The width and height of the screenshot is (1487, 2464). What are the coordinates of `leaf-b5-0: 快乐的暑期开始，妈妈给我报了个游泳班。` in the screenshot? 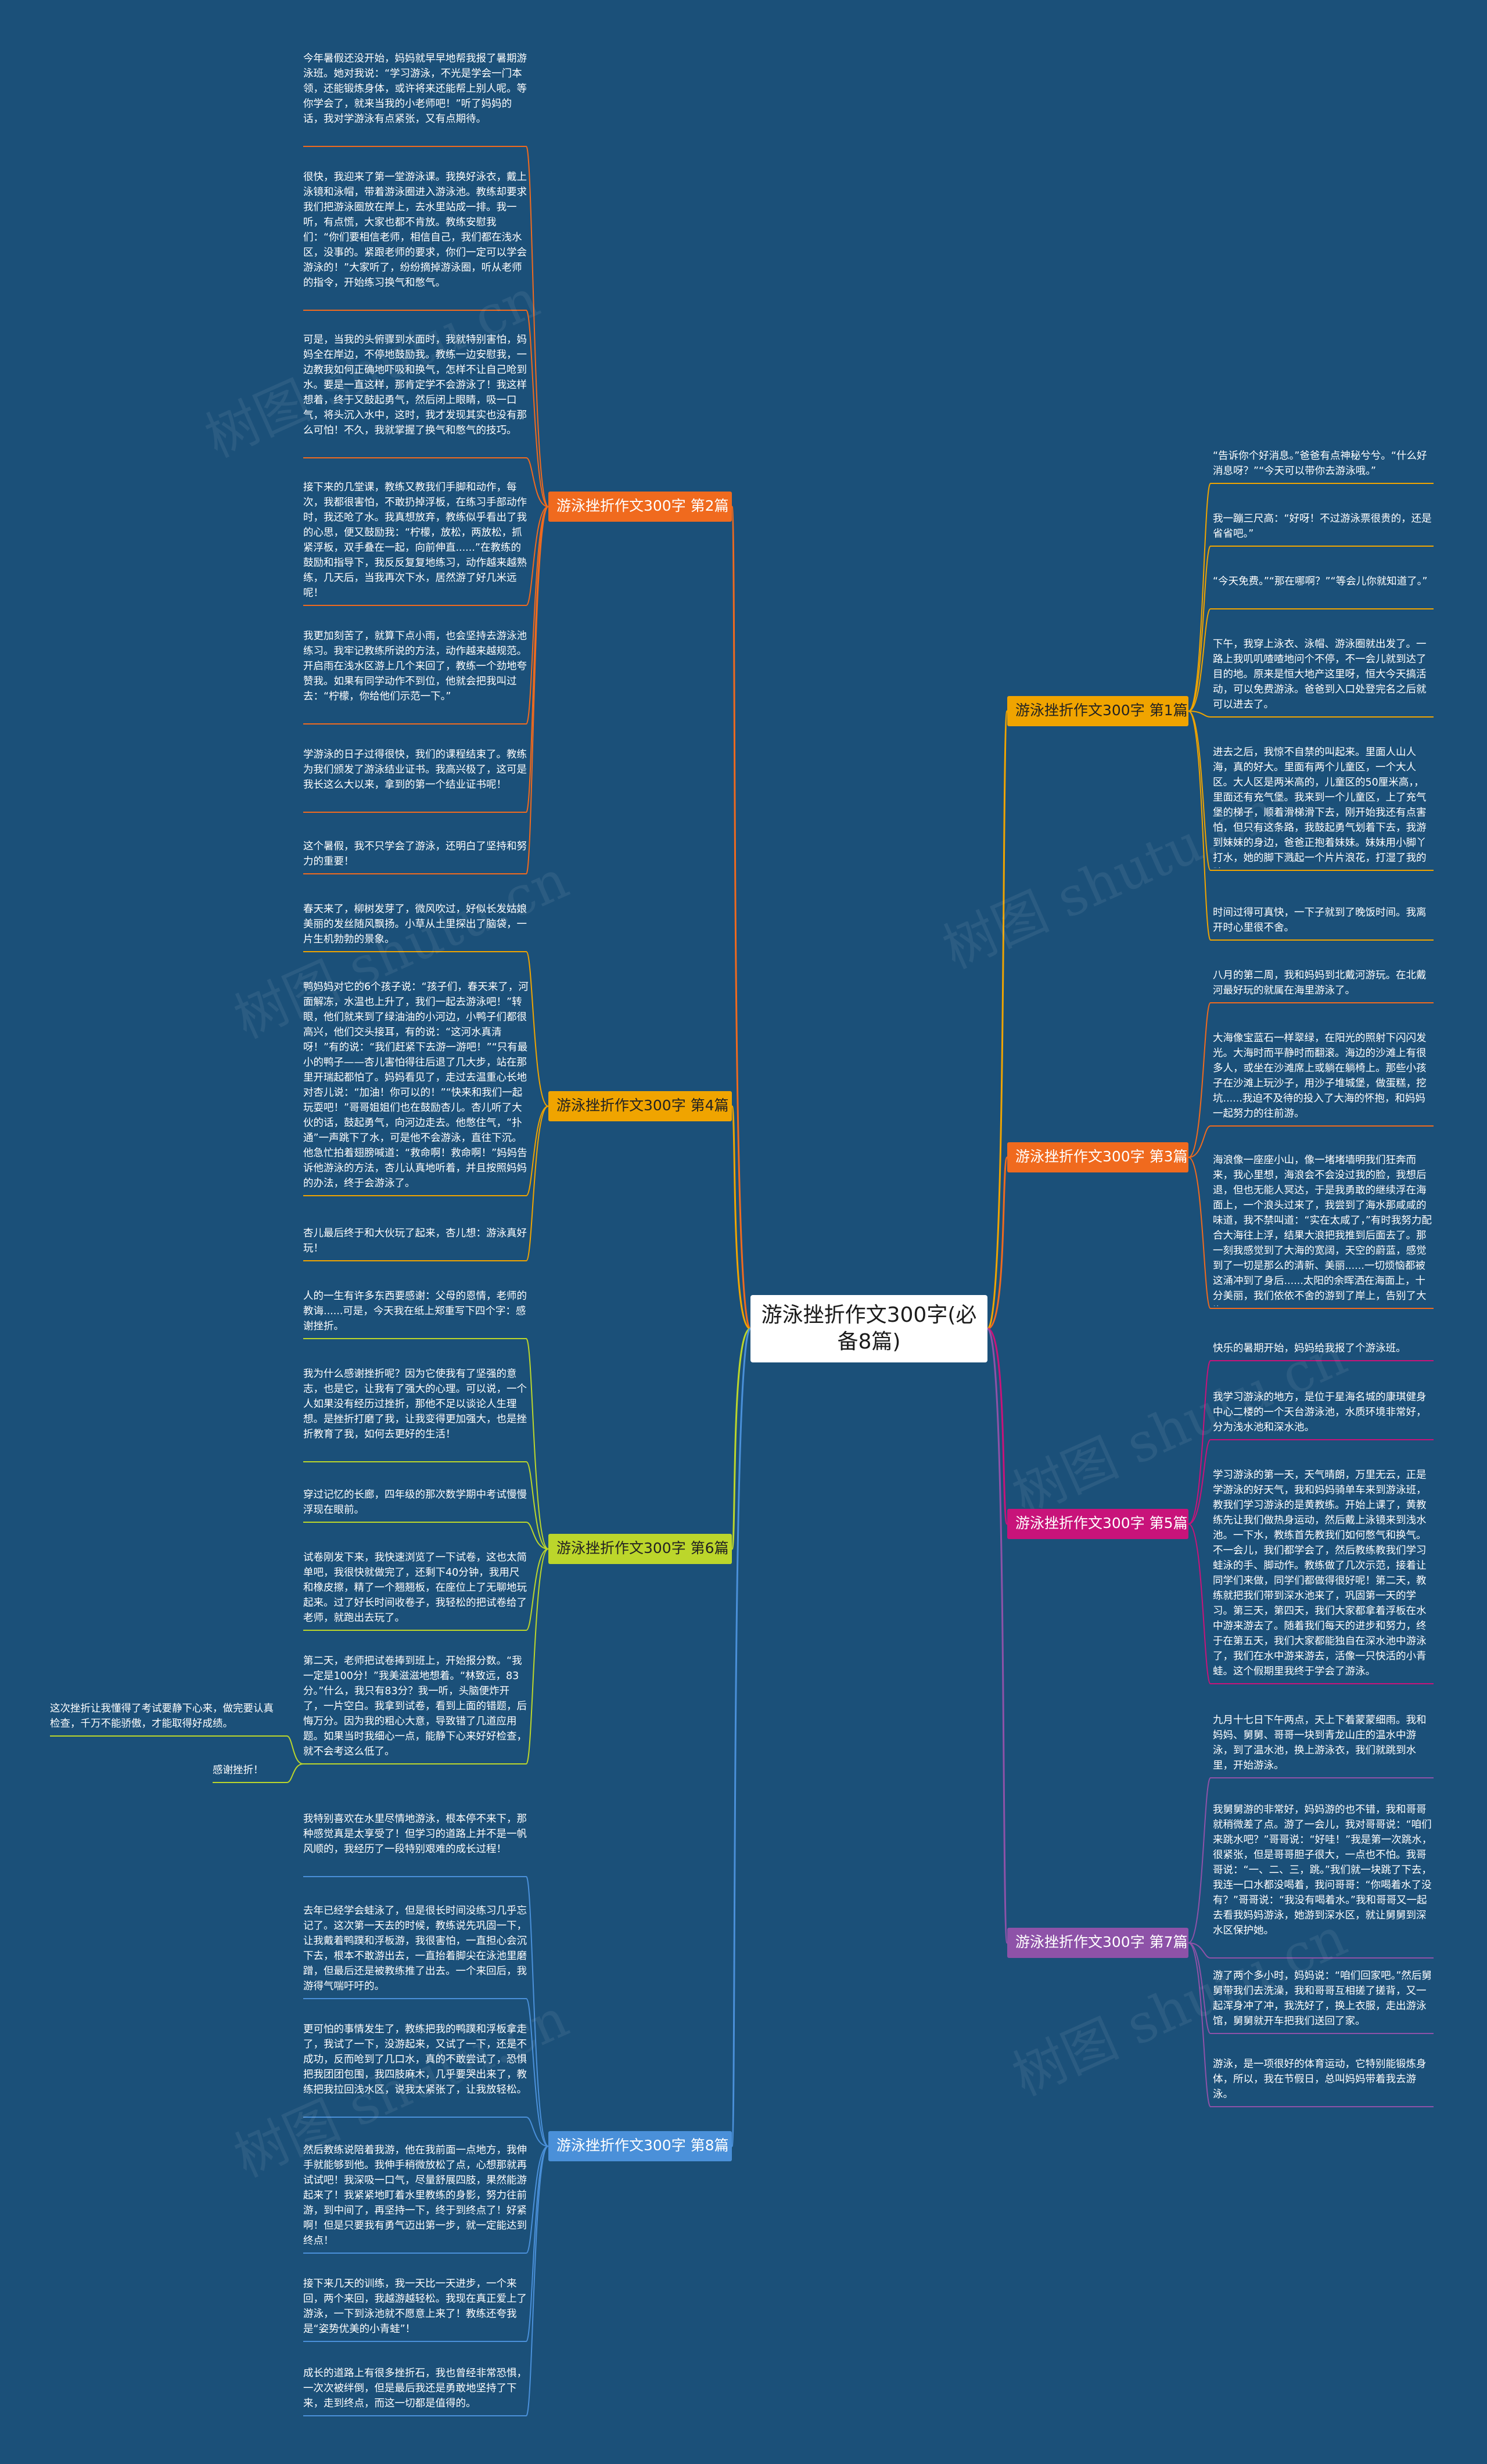 It's located at (1309, 1348).